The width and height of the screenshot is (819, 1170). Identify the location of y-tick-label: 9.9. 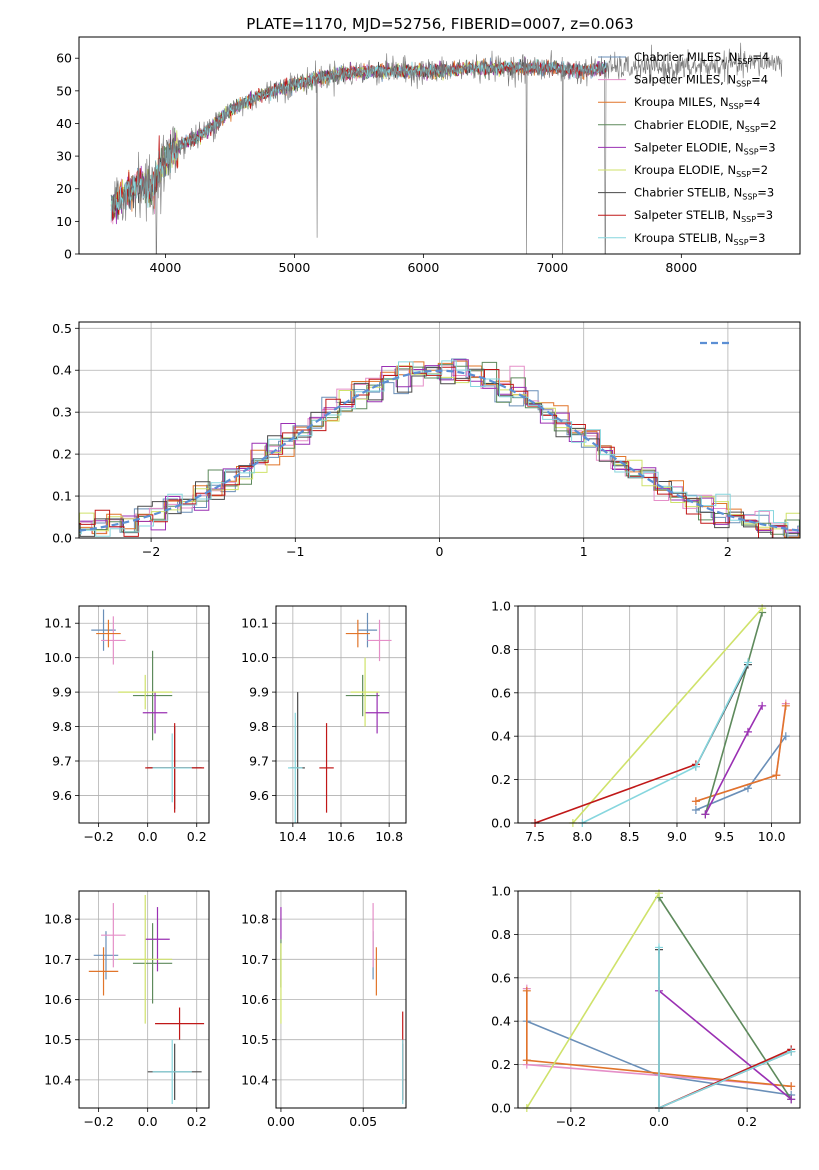
(259, 692).